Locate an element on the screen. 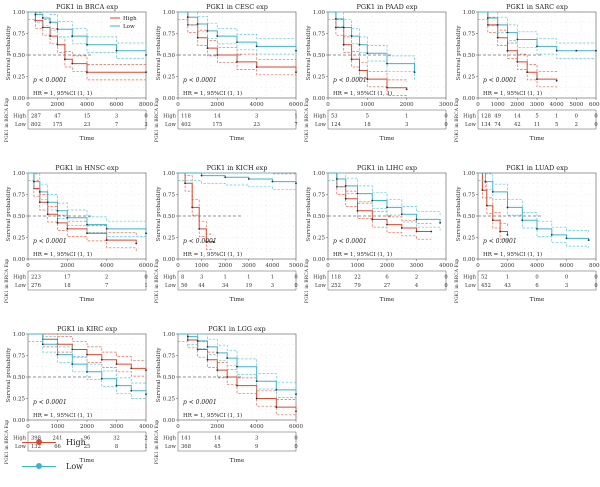 The height and width of the screenshot is (487, 600). x-tick-label: 1000 is located at coordinates (498, 105).